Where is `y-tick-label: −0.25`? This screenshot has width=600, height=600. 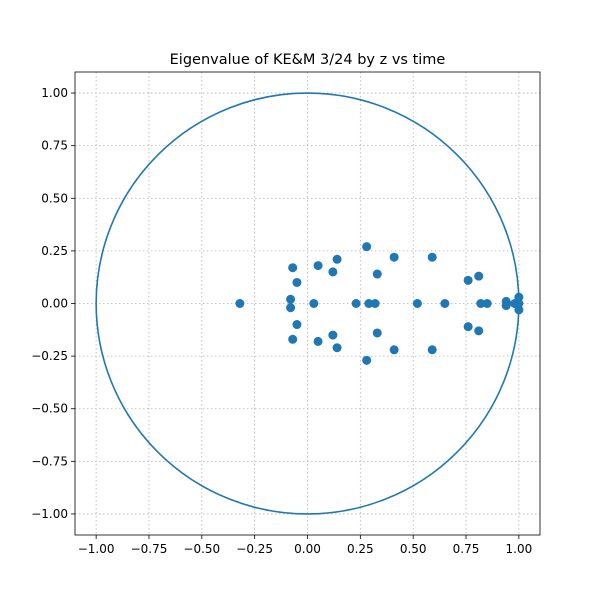
y-tick-label: −0.25 is located at coordinates (49, 356).